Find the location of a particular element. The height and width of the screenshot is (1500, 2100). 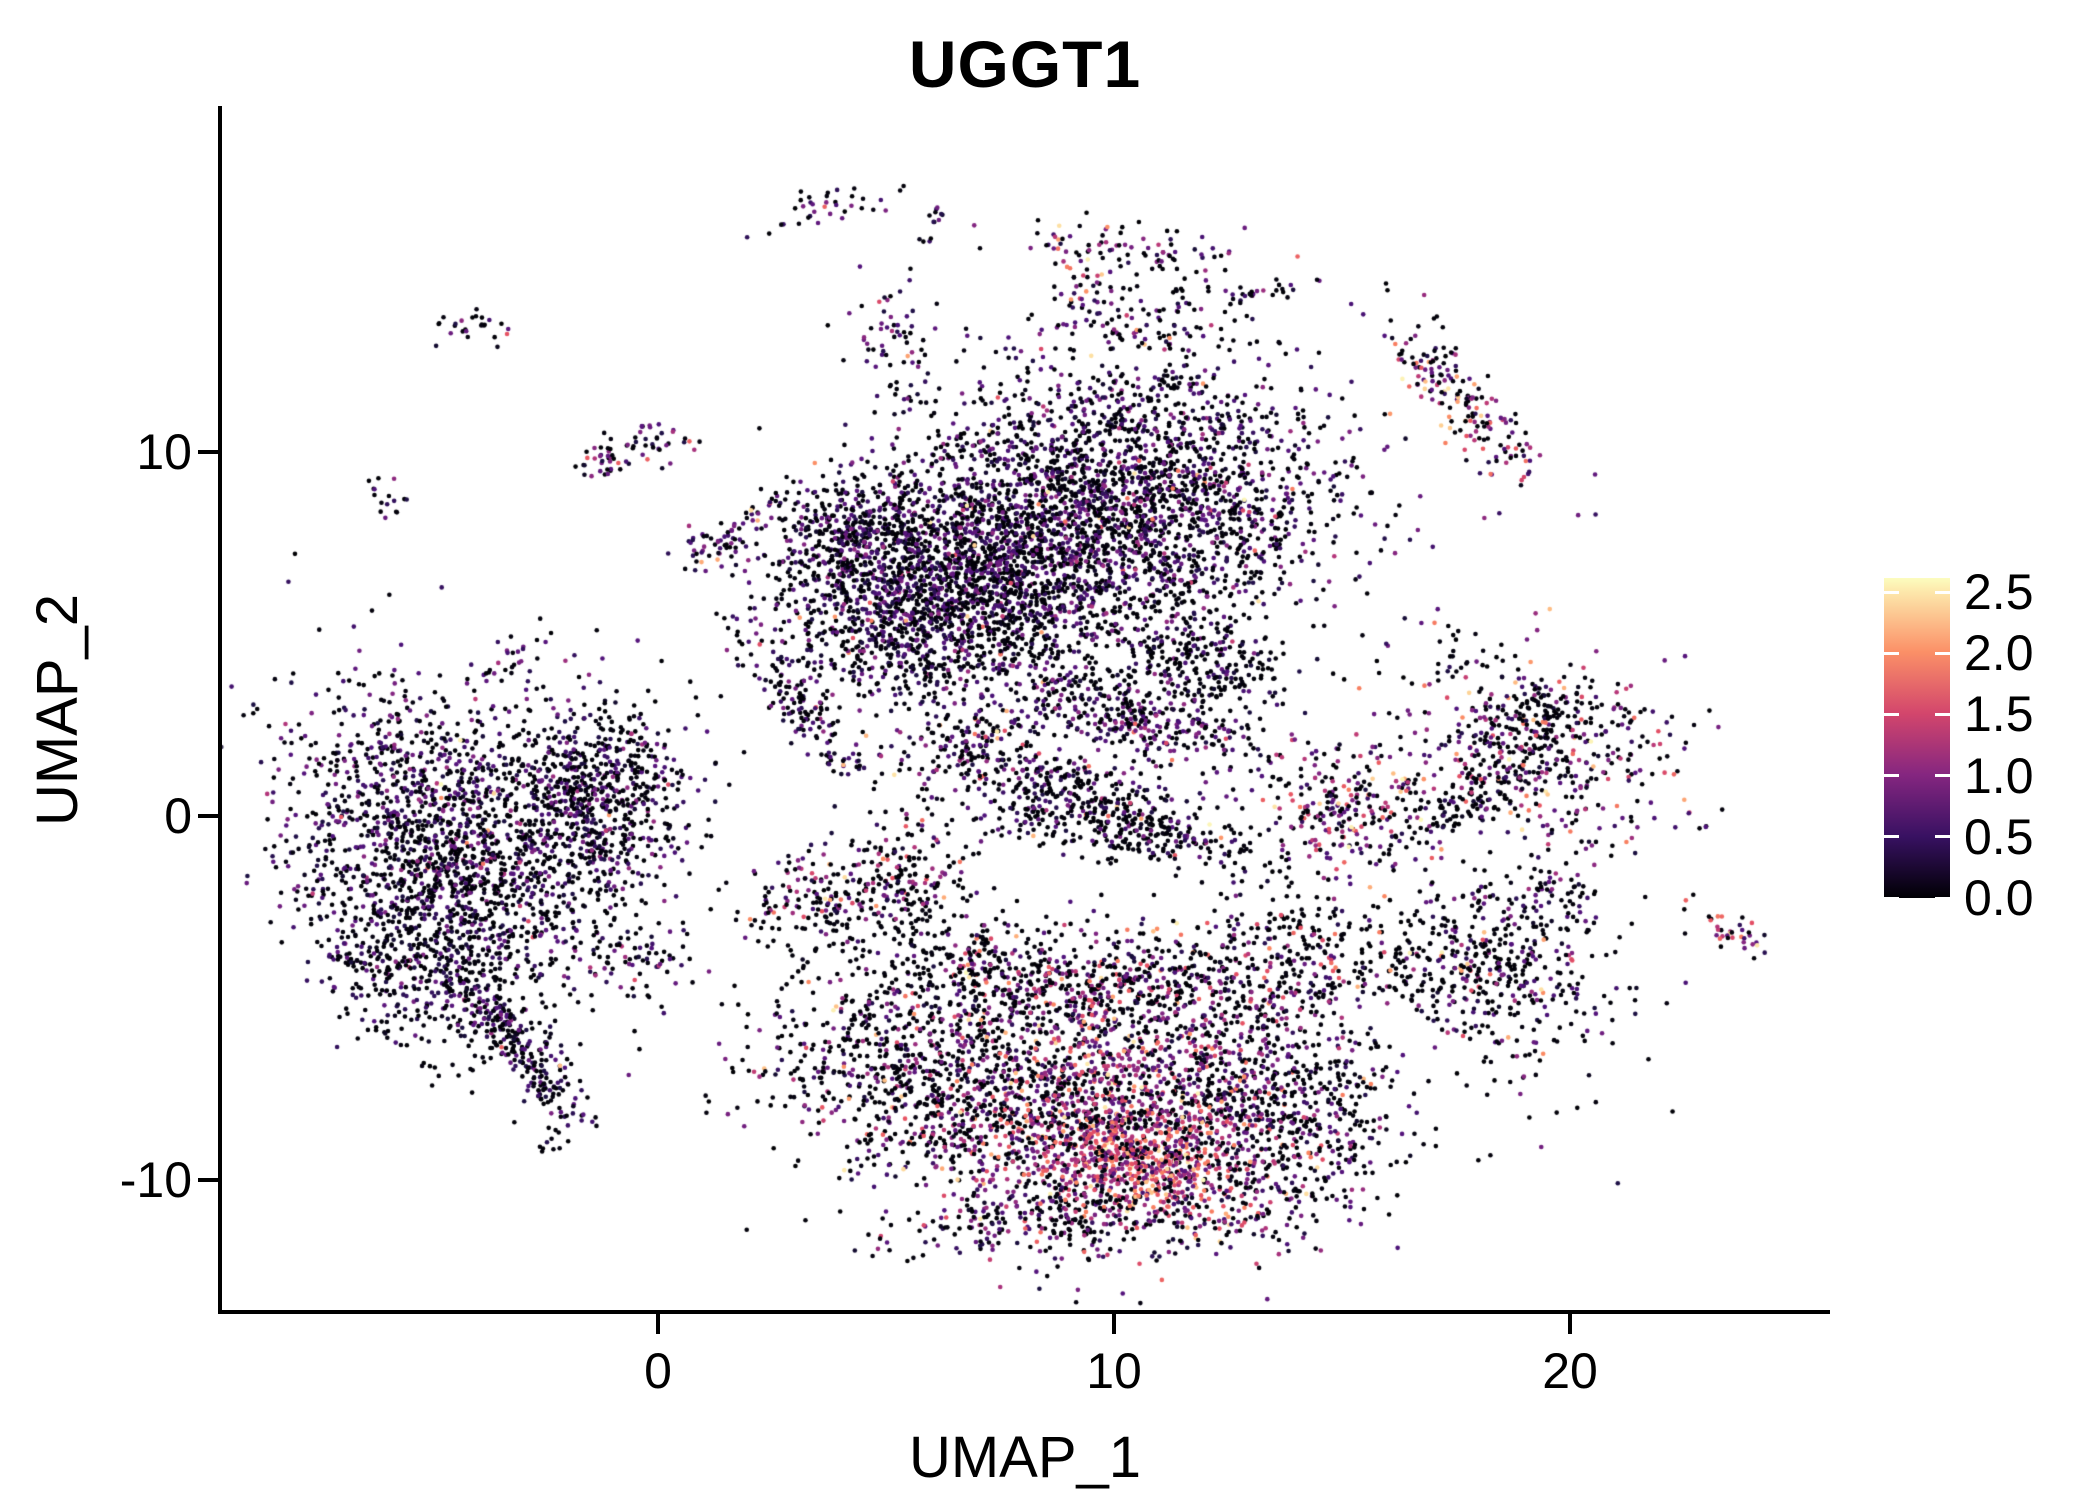

plot-title: UGGT1 is located at coordinates (1025, 64).